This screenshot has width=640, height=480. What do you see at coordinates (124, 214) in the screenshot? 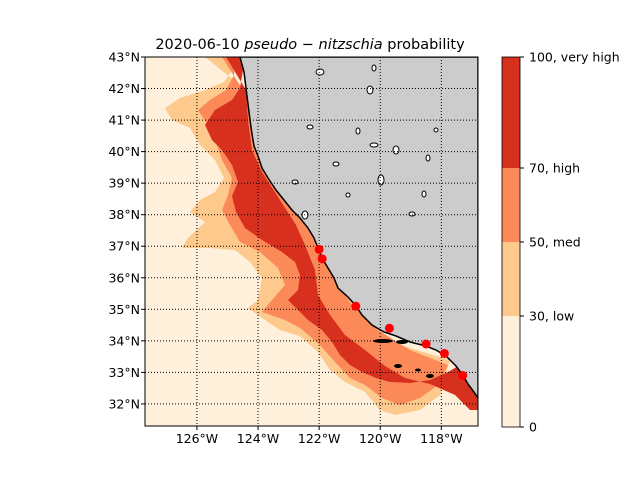
I see `lat-tick-label: 38°N` at bounding box center [124, 214].